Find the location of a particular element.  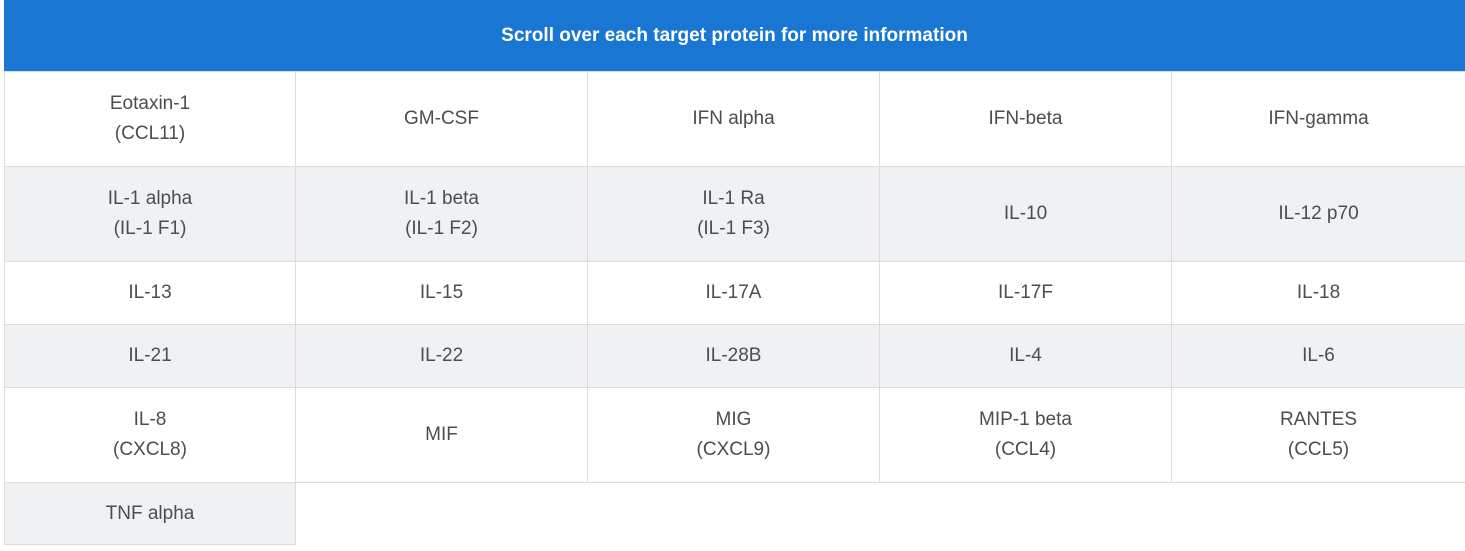

protein-name: RANTES is located at coordinates (1318, 419).